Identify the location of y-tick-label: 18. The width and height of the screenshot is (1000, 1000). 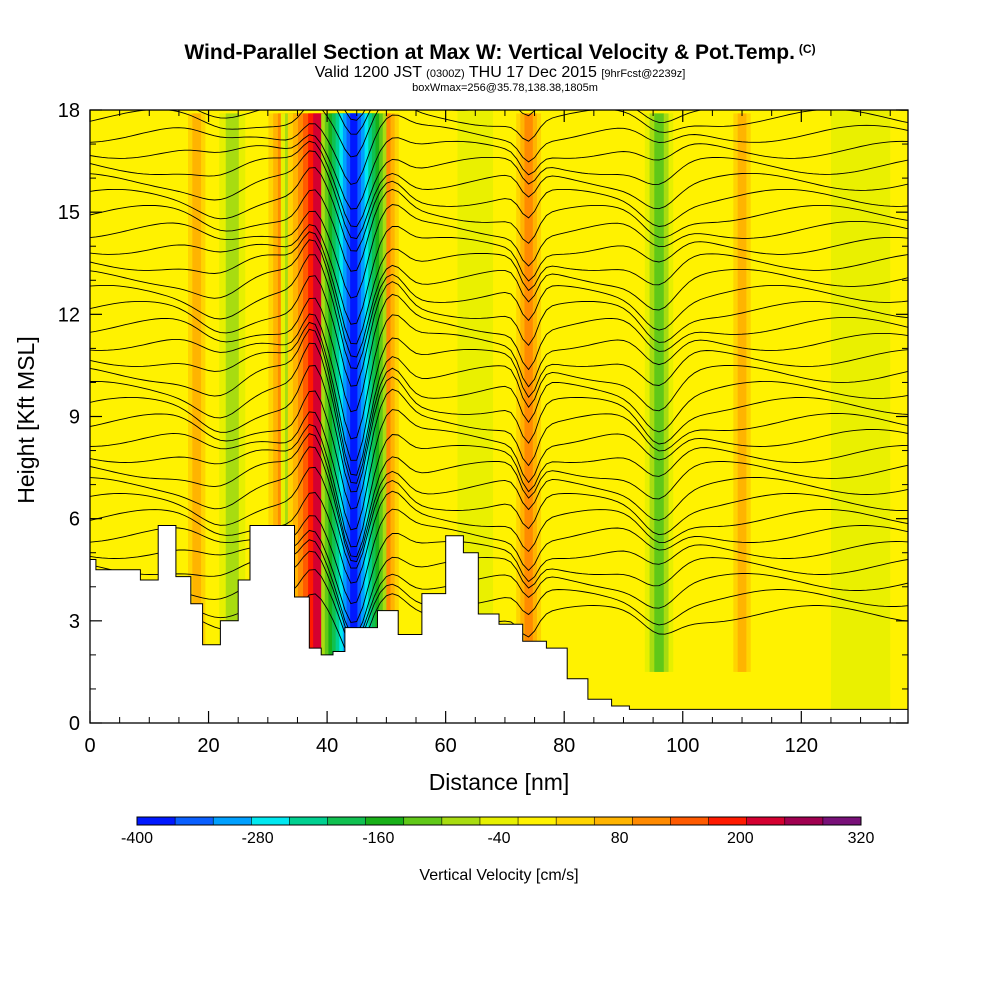
(69, 111).